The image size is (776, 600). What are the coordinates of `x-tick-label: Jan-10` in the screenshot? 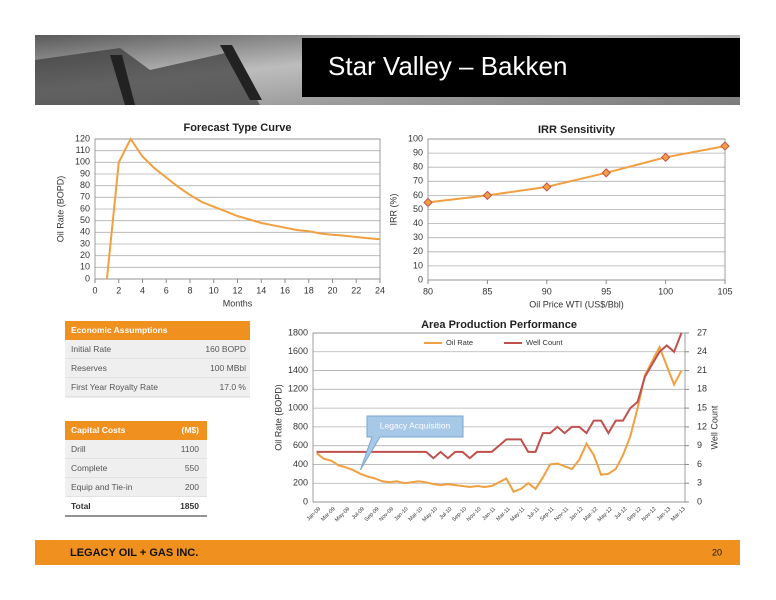 It's located at (401, 514).